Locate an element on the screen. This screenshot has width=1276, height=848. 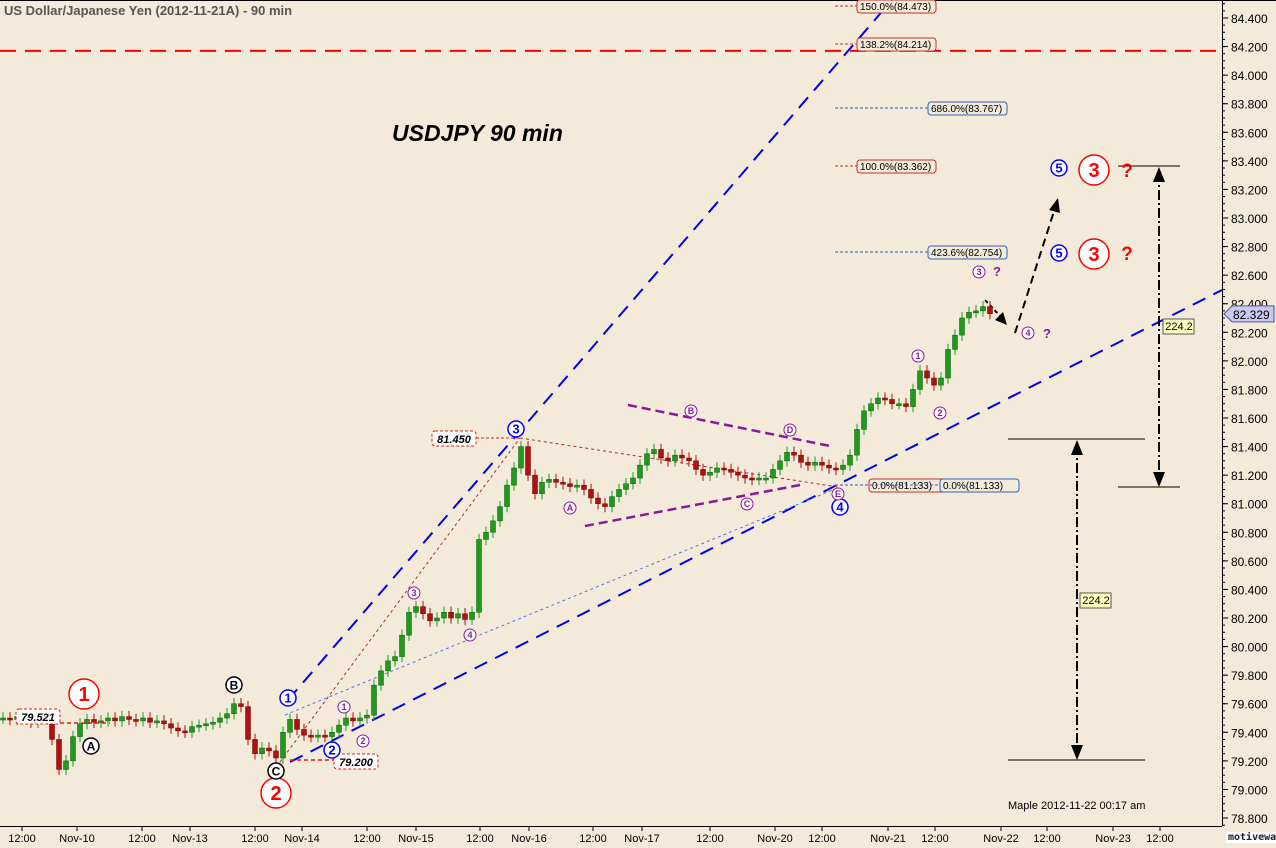
y-tick-label: 79.600 is located at coordinates (1249, 705).